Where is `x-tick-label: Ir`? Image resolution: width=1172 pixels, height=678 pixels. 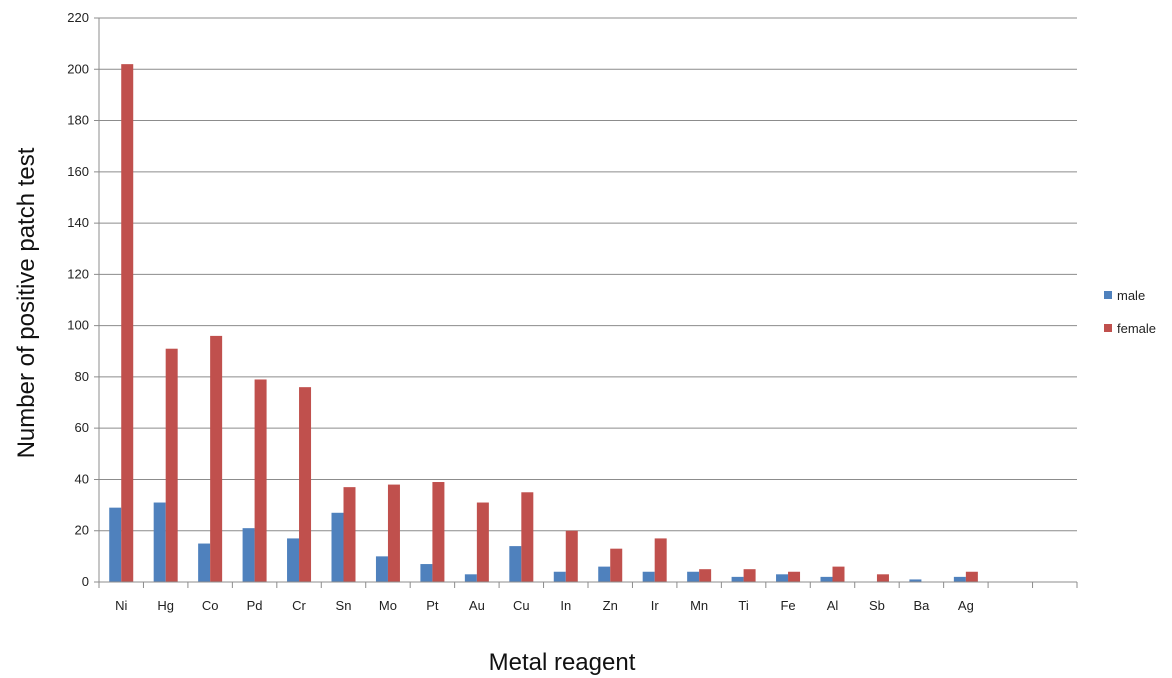
x-tick-label: Ir is located at coordinates (655, 605).